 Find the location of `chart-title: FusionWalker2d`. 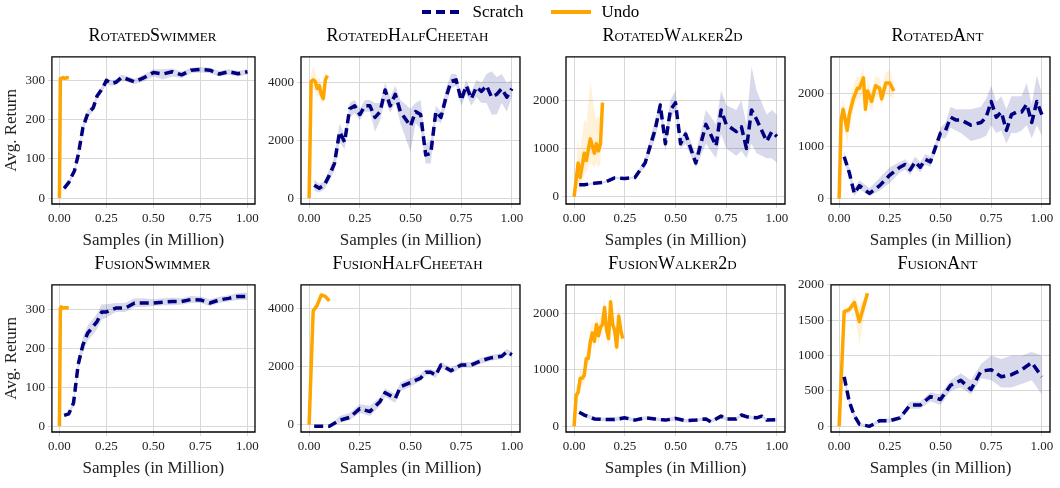

chart-title: FusionWalker2d is located at coordinates (672, 263).